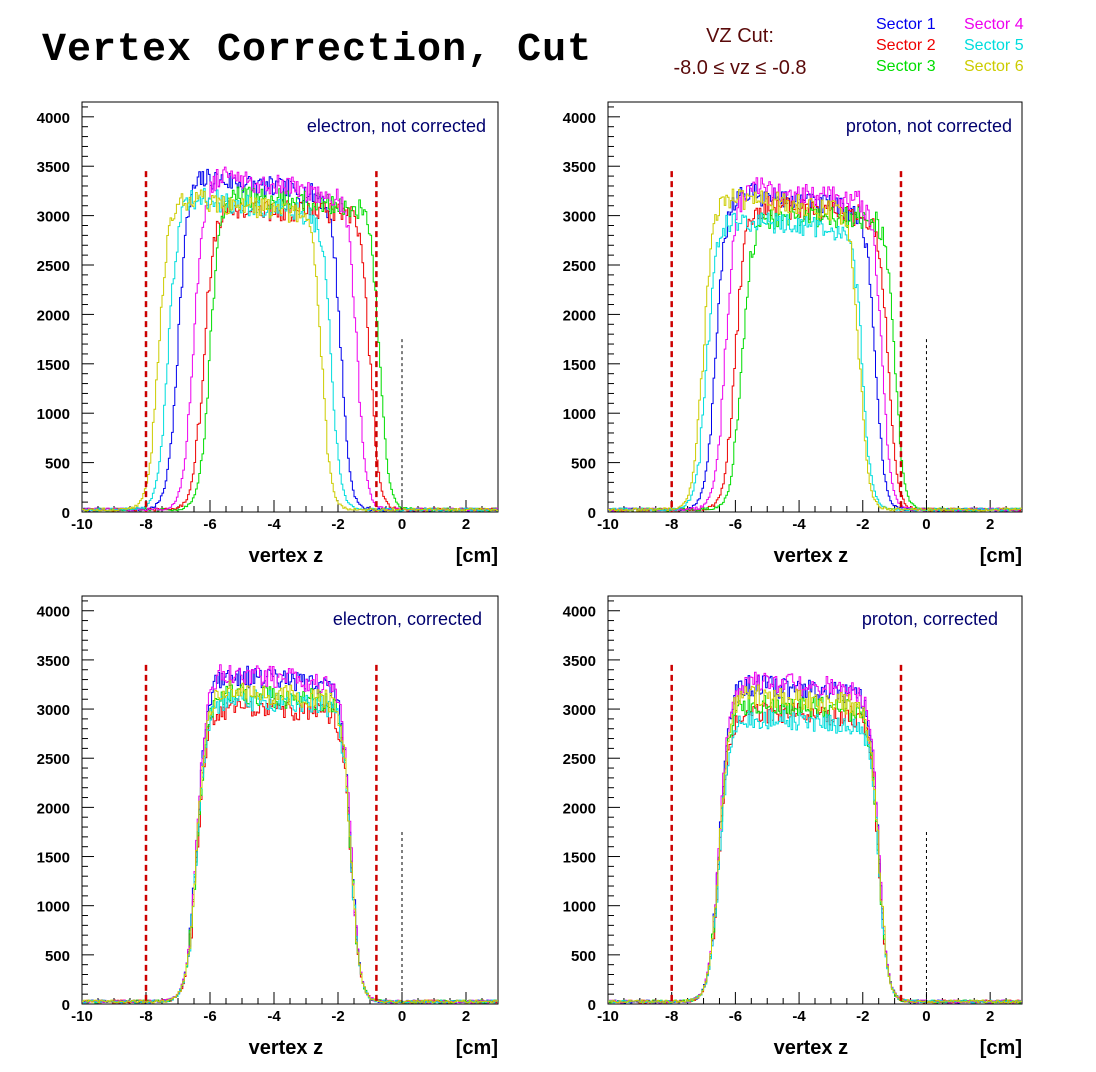  What do you see at coordinates (994, 24) in the screenshot?
I see `legend-sector-4: Sector 4` at bounding box center [994, 24].